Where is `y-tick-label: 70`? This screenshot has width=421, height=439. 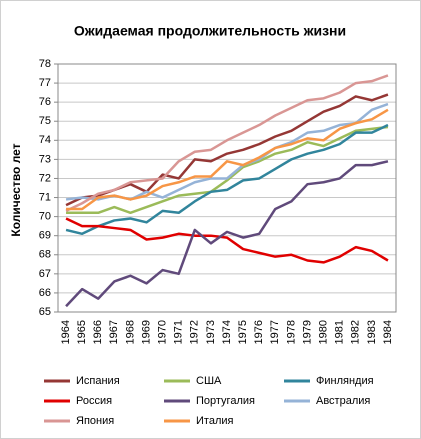 y-tick-label: 70 is located at coordinates (45, 217).